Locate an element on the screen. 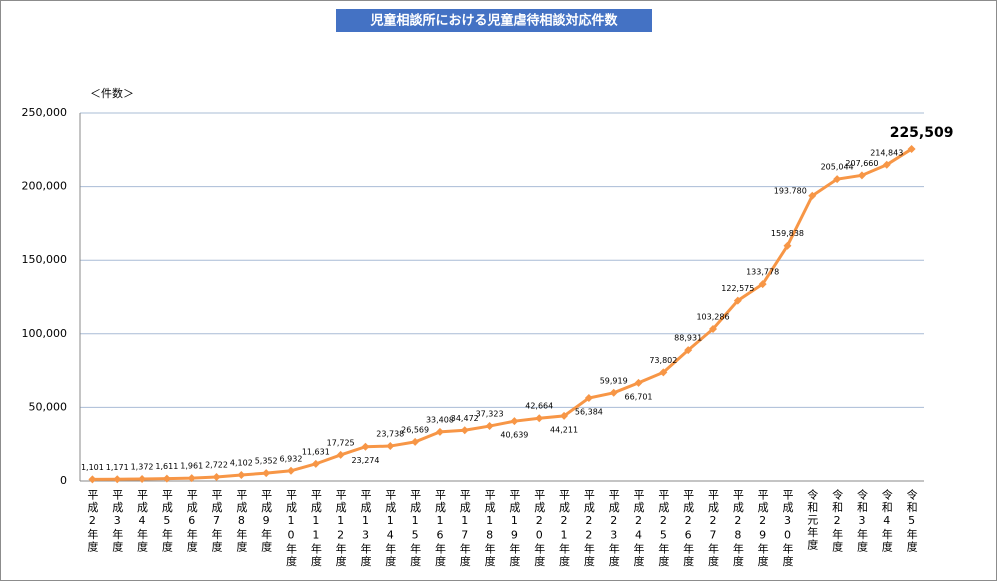 The width and height of the screenshot is (997, 581). value-label: 23,738 is located at coordinates (390, 434).